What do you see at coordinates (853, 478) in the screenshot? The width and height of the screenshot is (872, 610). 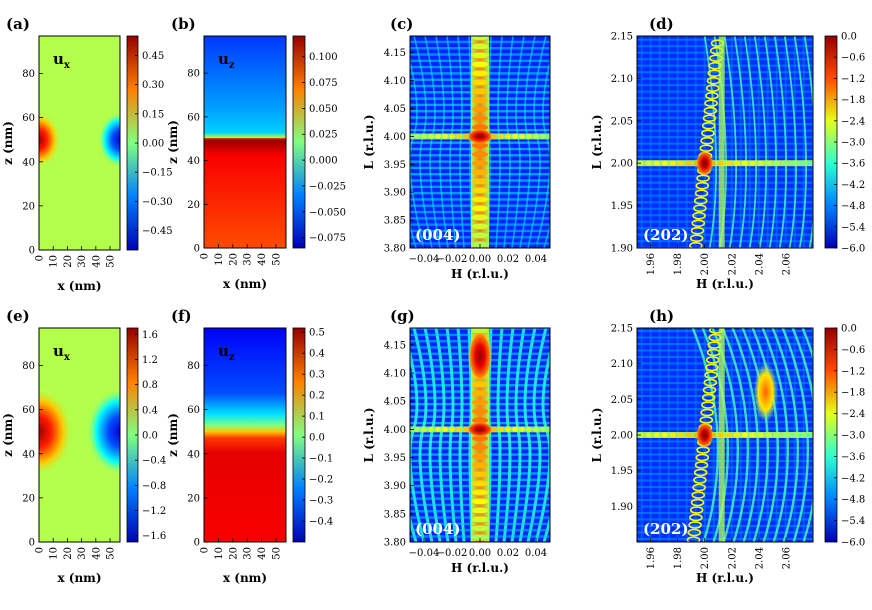 I see `colorbar-tick-label: −4.2` at bounding box center [853, 478].